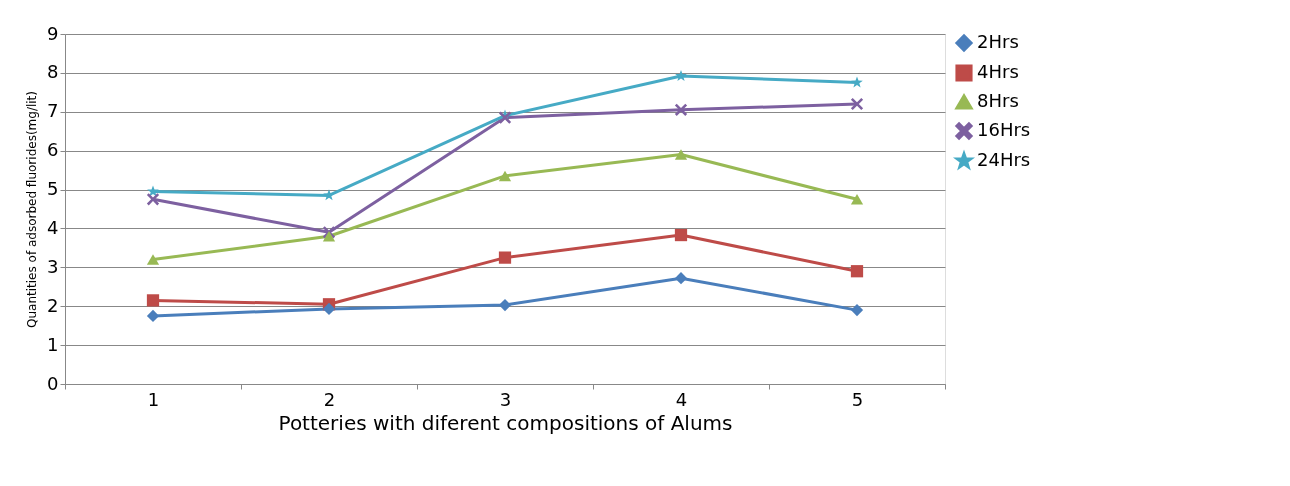 This screenshot has width=1290, height=486. What do you see at coordinates (53, 344) in the screenshot?
I see `y-tick-label: 1` at bounding box center [53, 344].